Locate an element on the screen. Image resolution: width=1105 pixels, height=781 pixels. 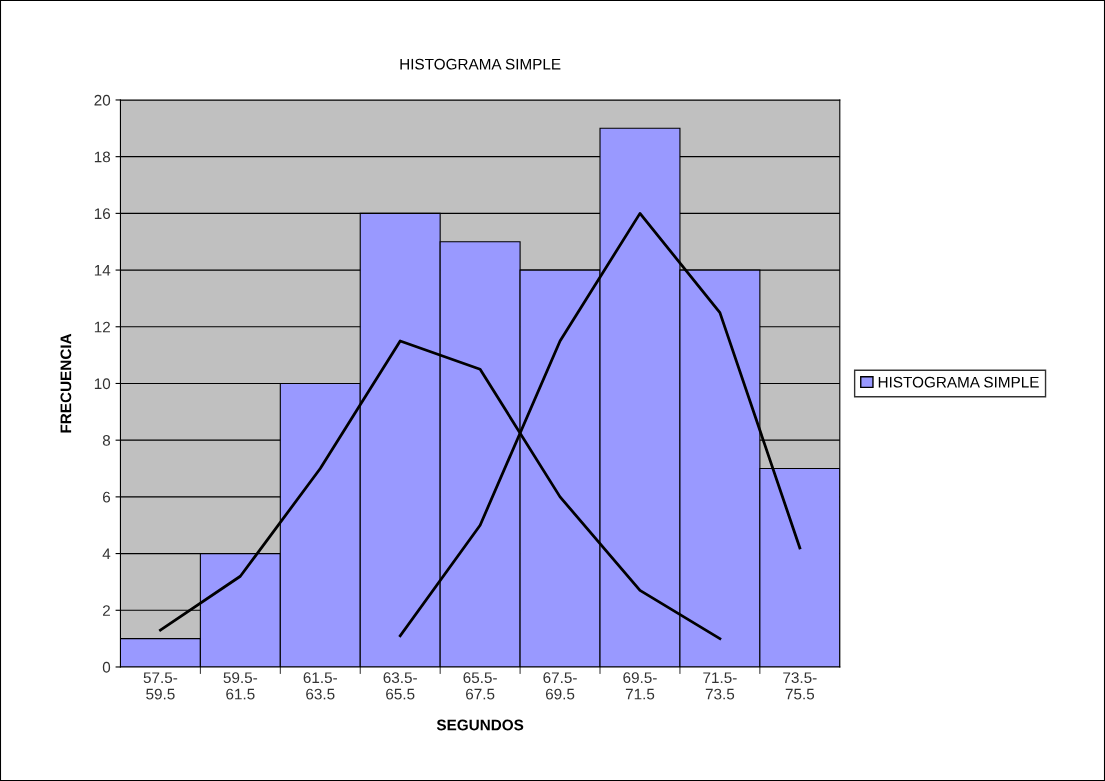
x-tick-label: 63.5- 65.5 is located at coordinates (400, 686).